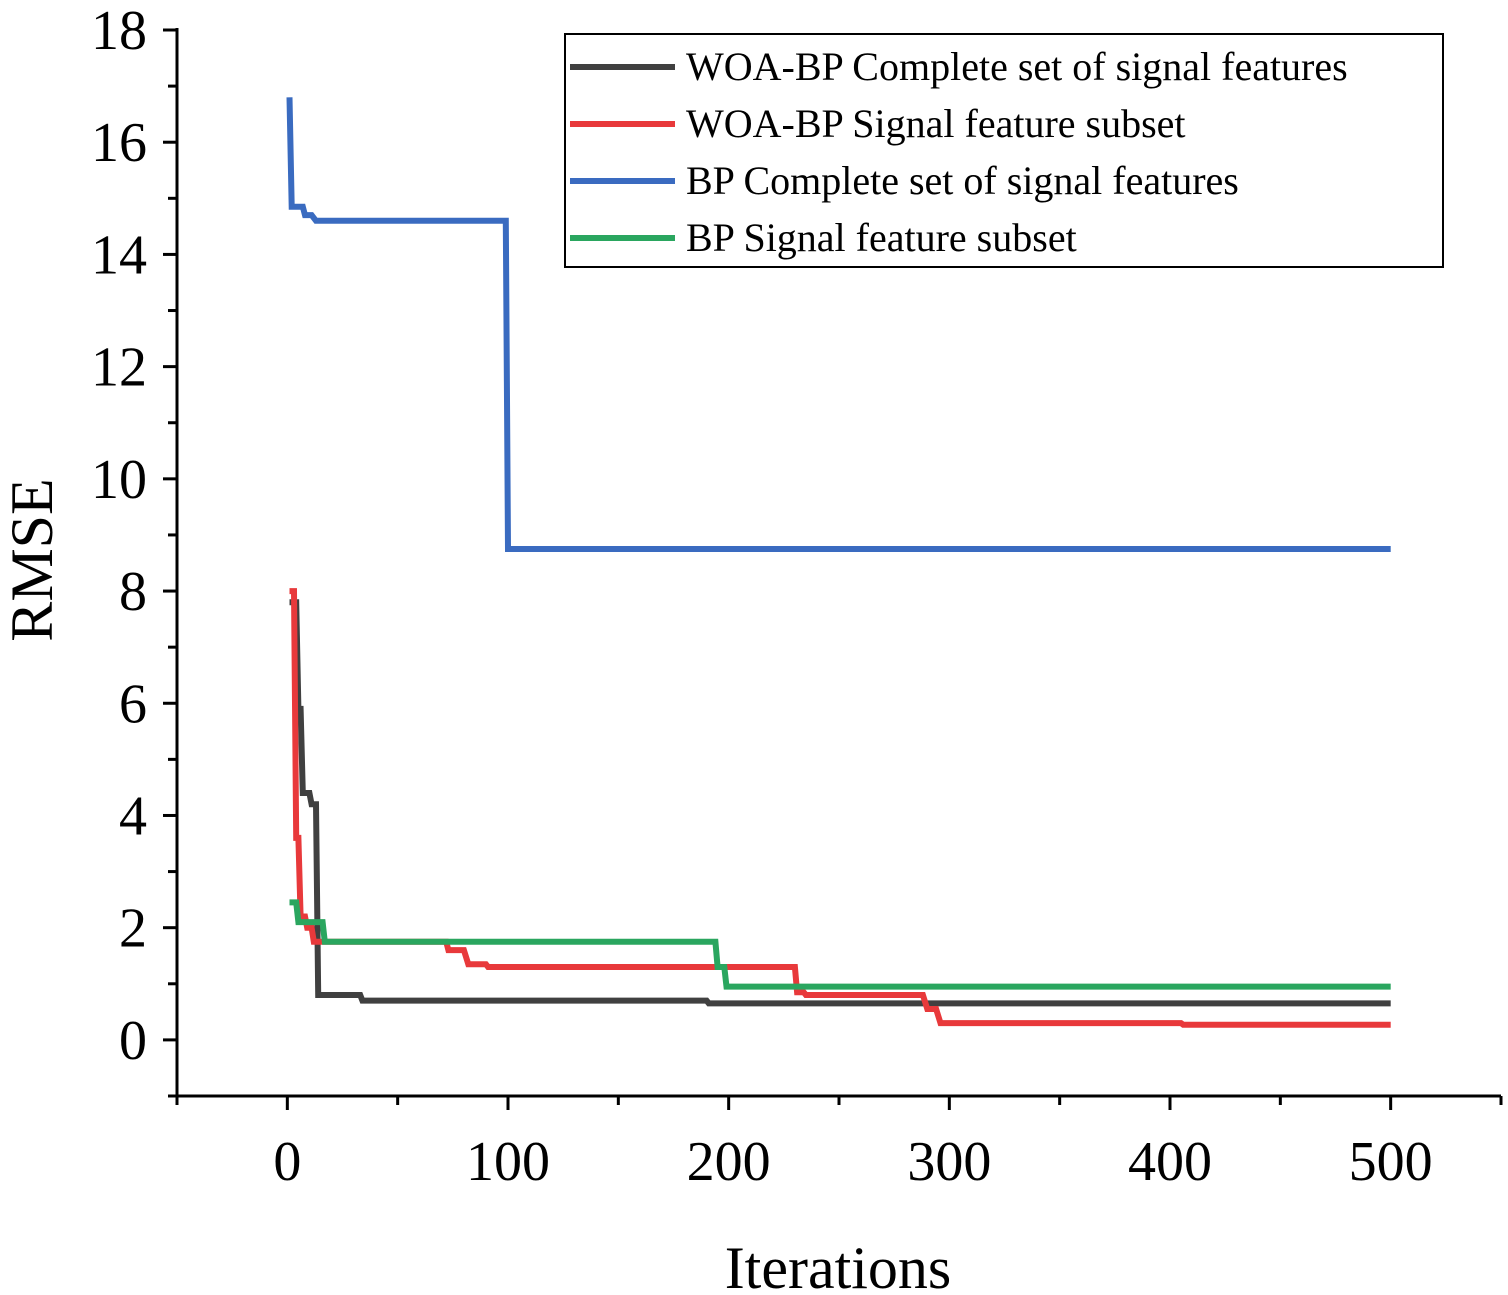 The height and width of the screenshot is (1295, 1508). Describe the element at coordinates (133, 1041) in the screenshot. I see `y-tick-label: 0` at that location.